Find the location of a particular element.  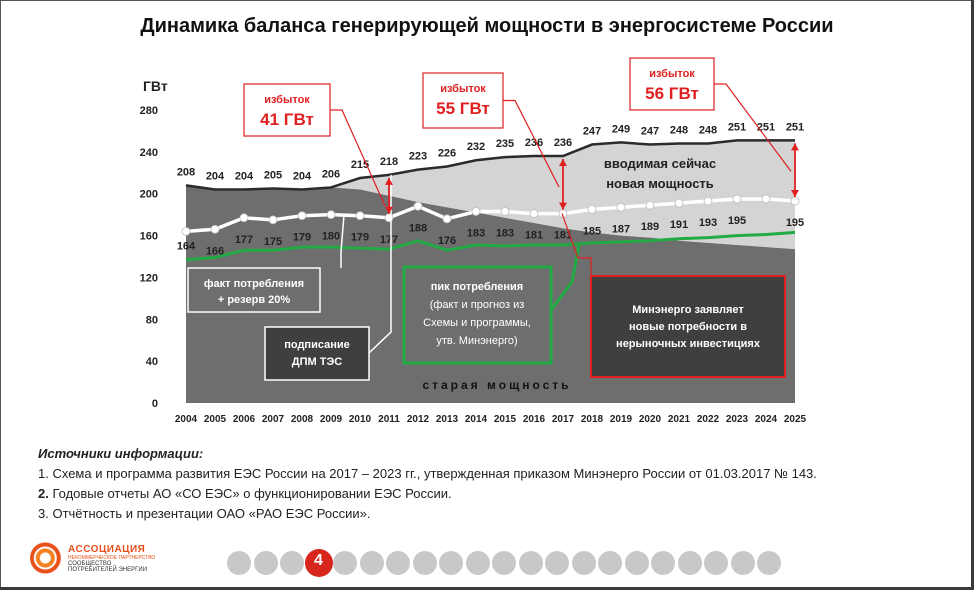

x-tick-label: 2013 is located at coordinates (447, 419).